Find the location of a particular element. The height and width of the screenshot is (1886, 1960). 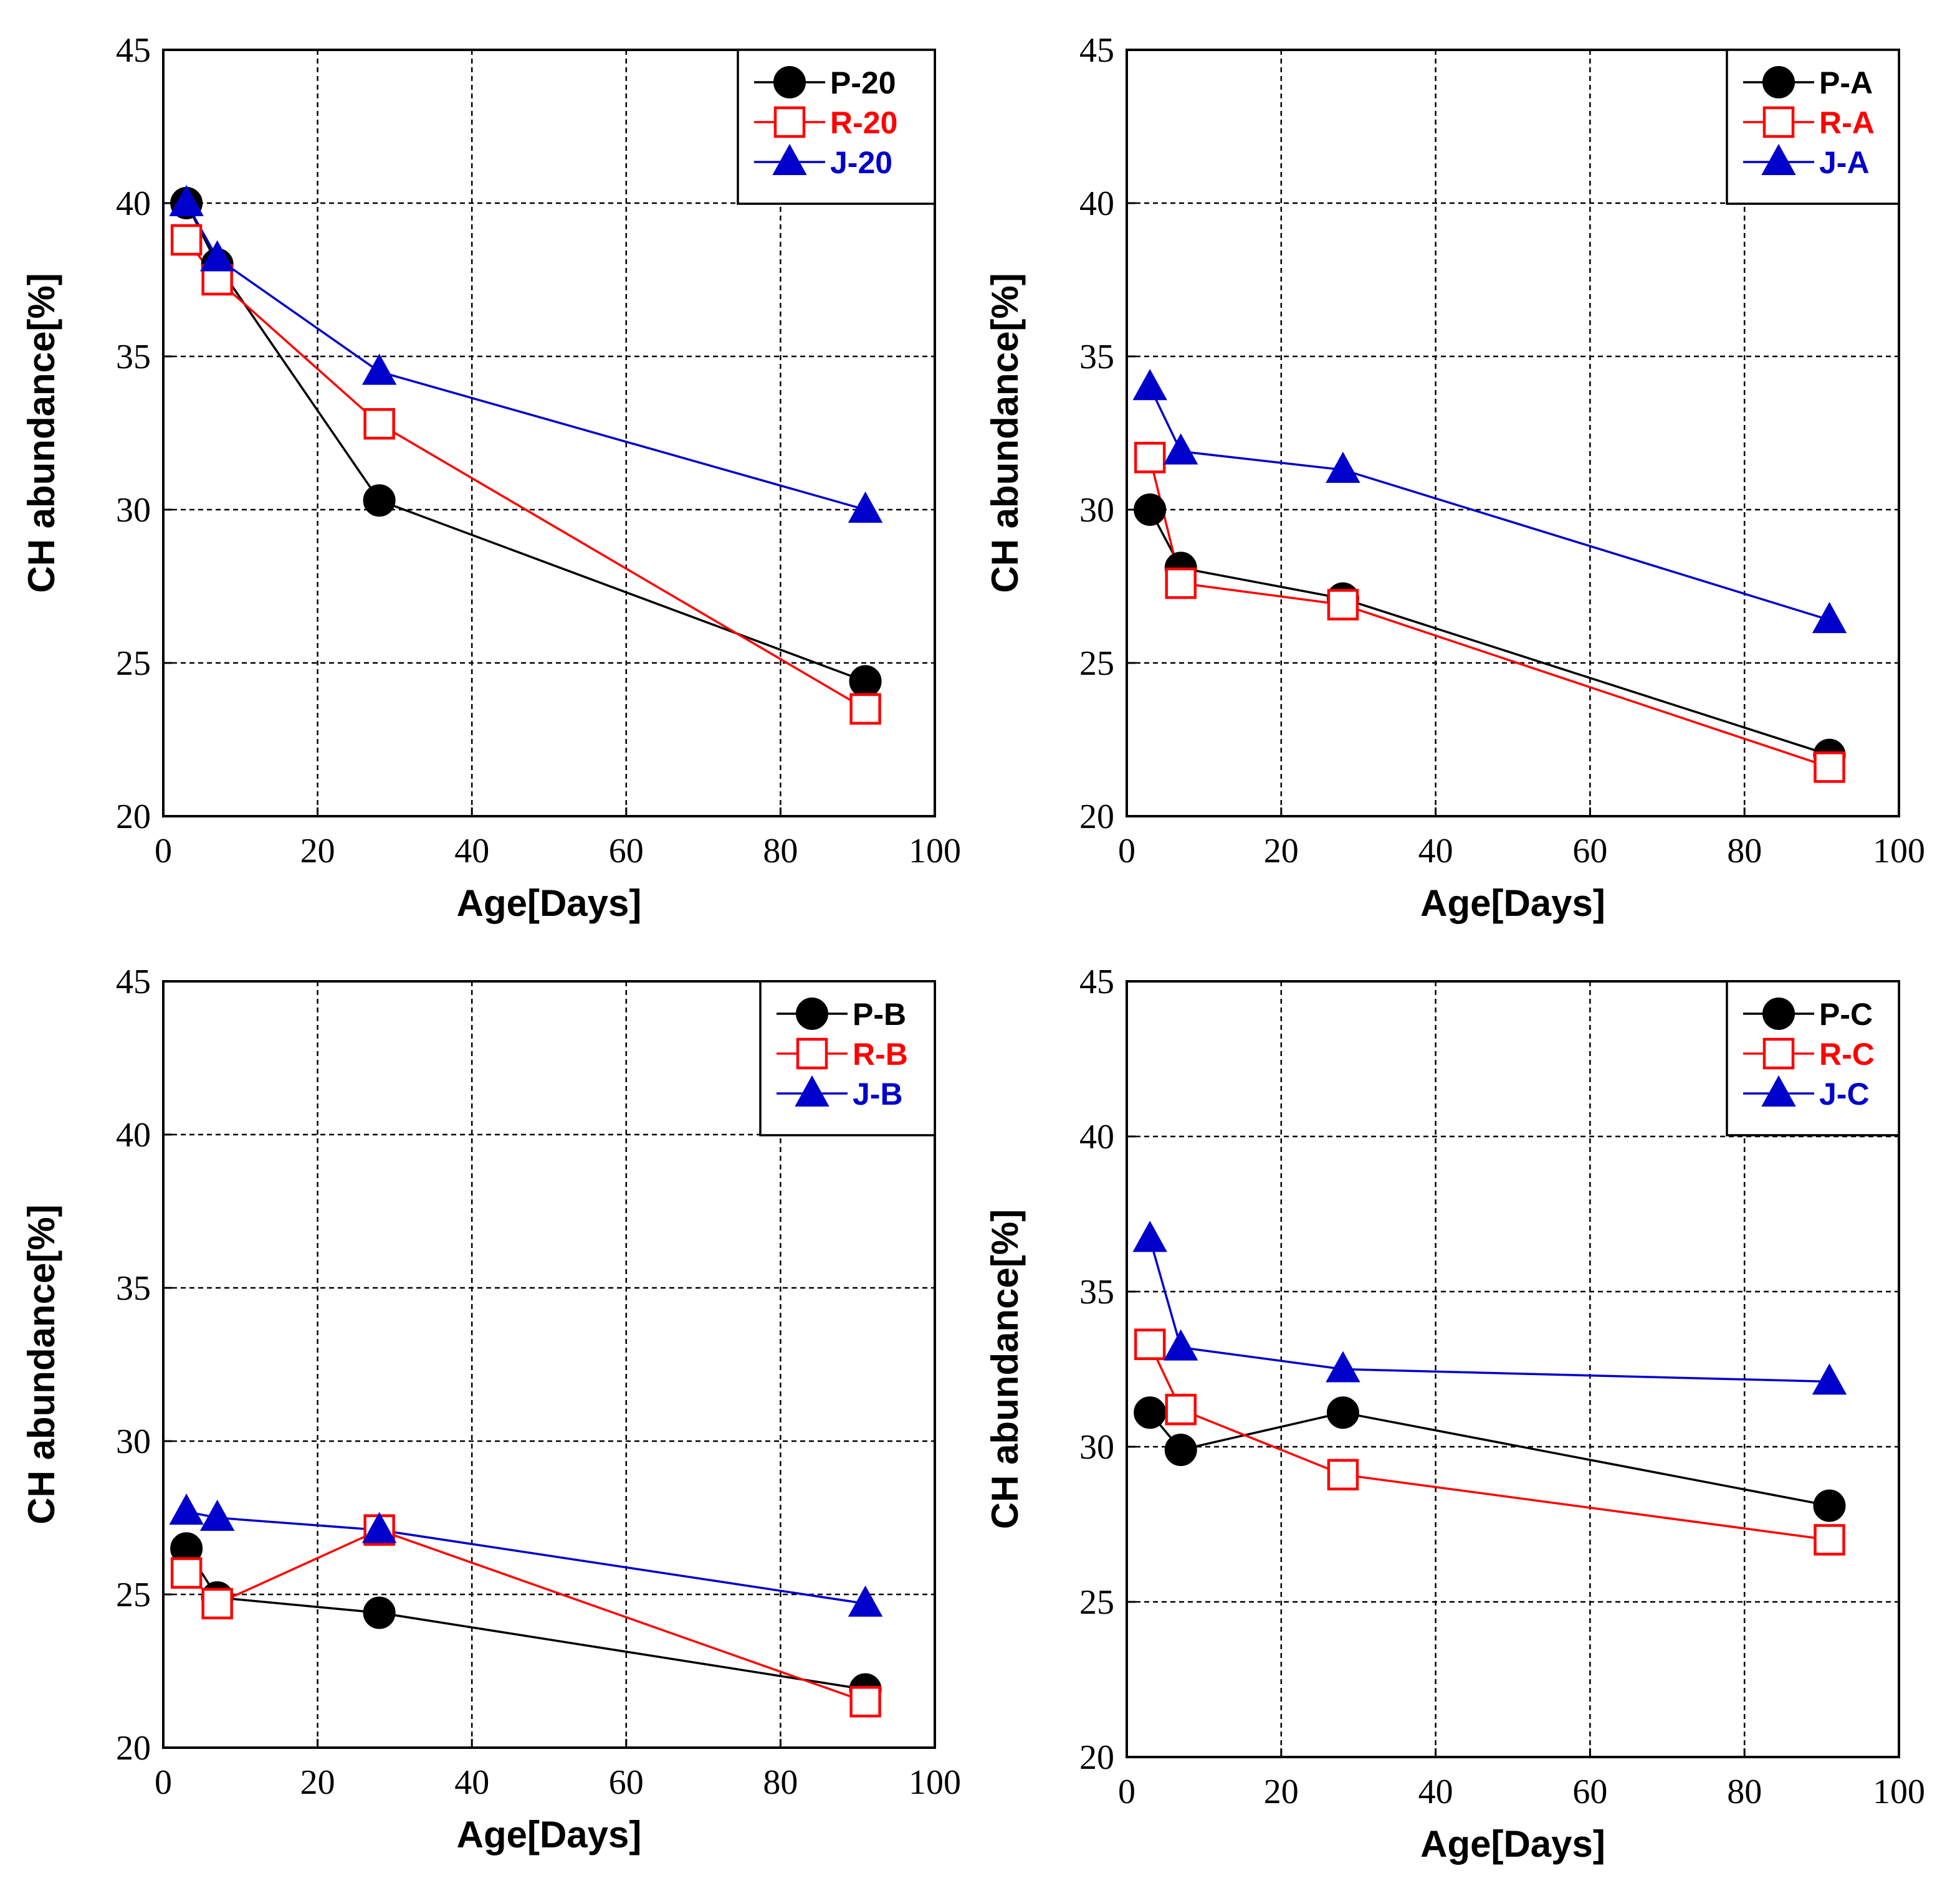

series-line-J-A is located at coordinates (1489, 504).